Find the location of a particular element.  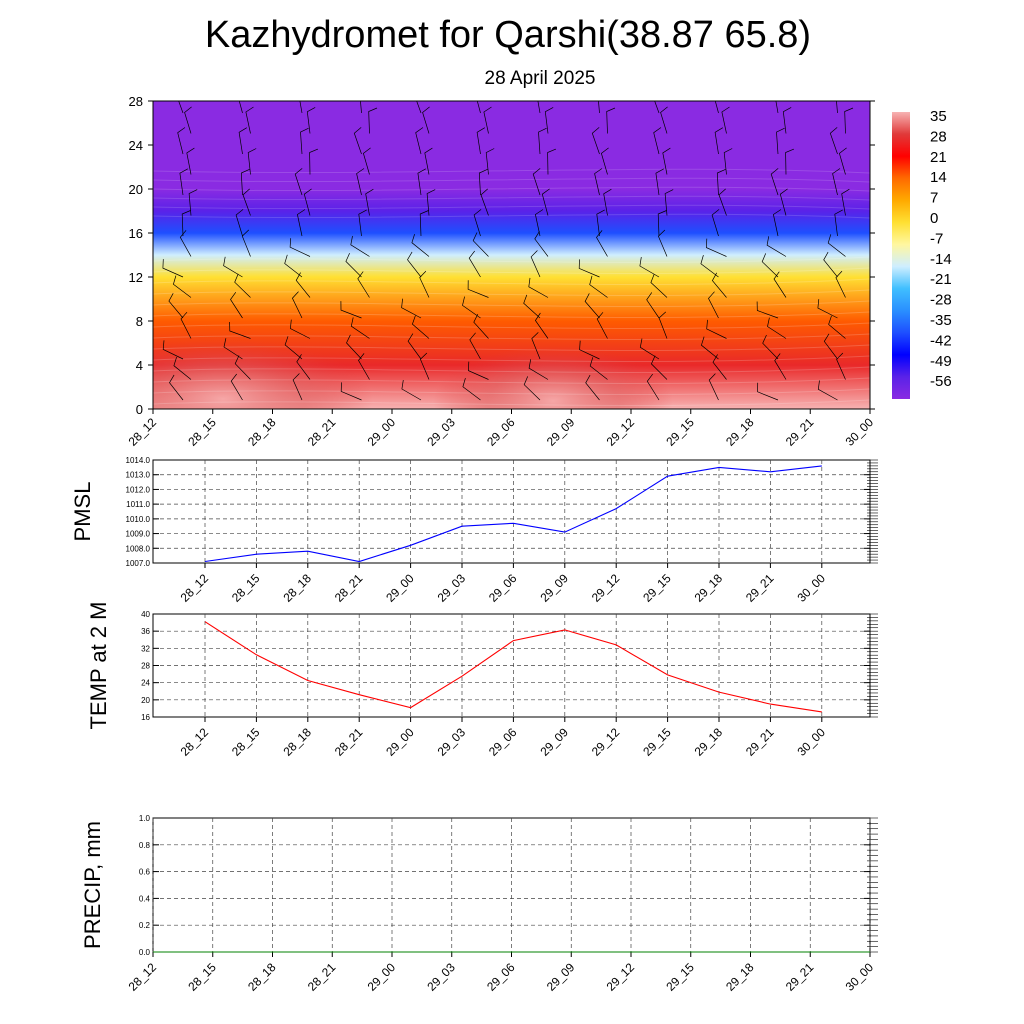

y-tick-label: 1014.0 is located at coordinates (138, 460).